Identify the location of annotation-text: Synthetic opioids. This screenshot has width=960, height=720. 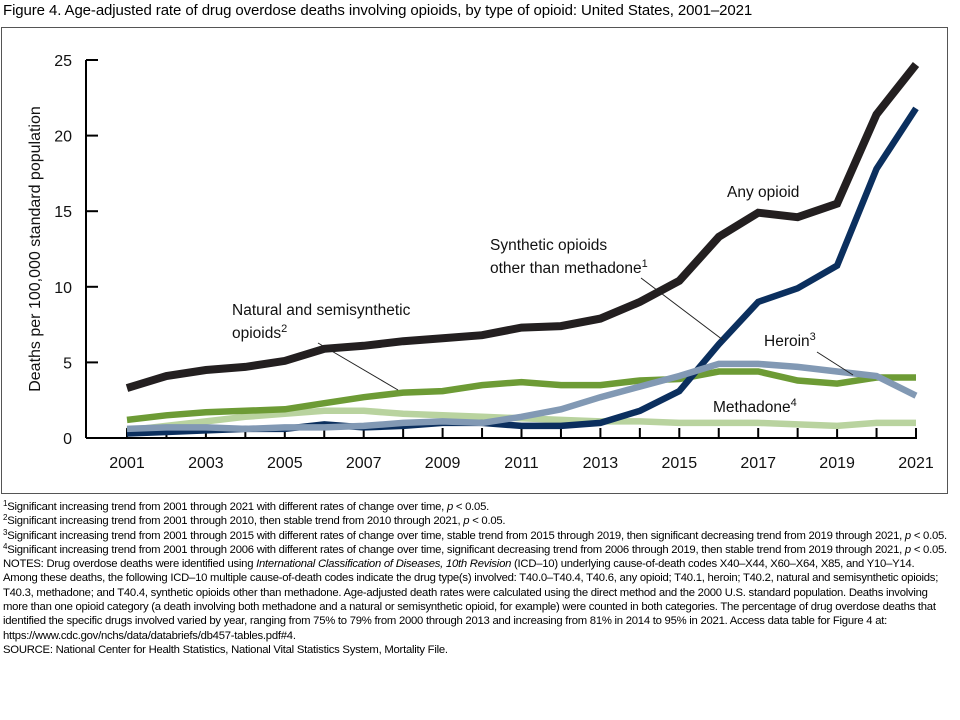
(548, 245).